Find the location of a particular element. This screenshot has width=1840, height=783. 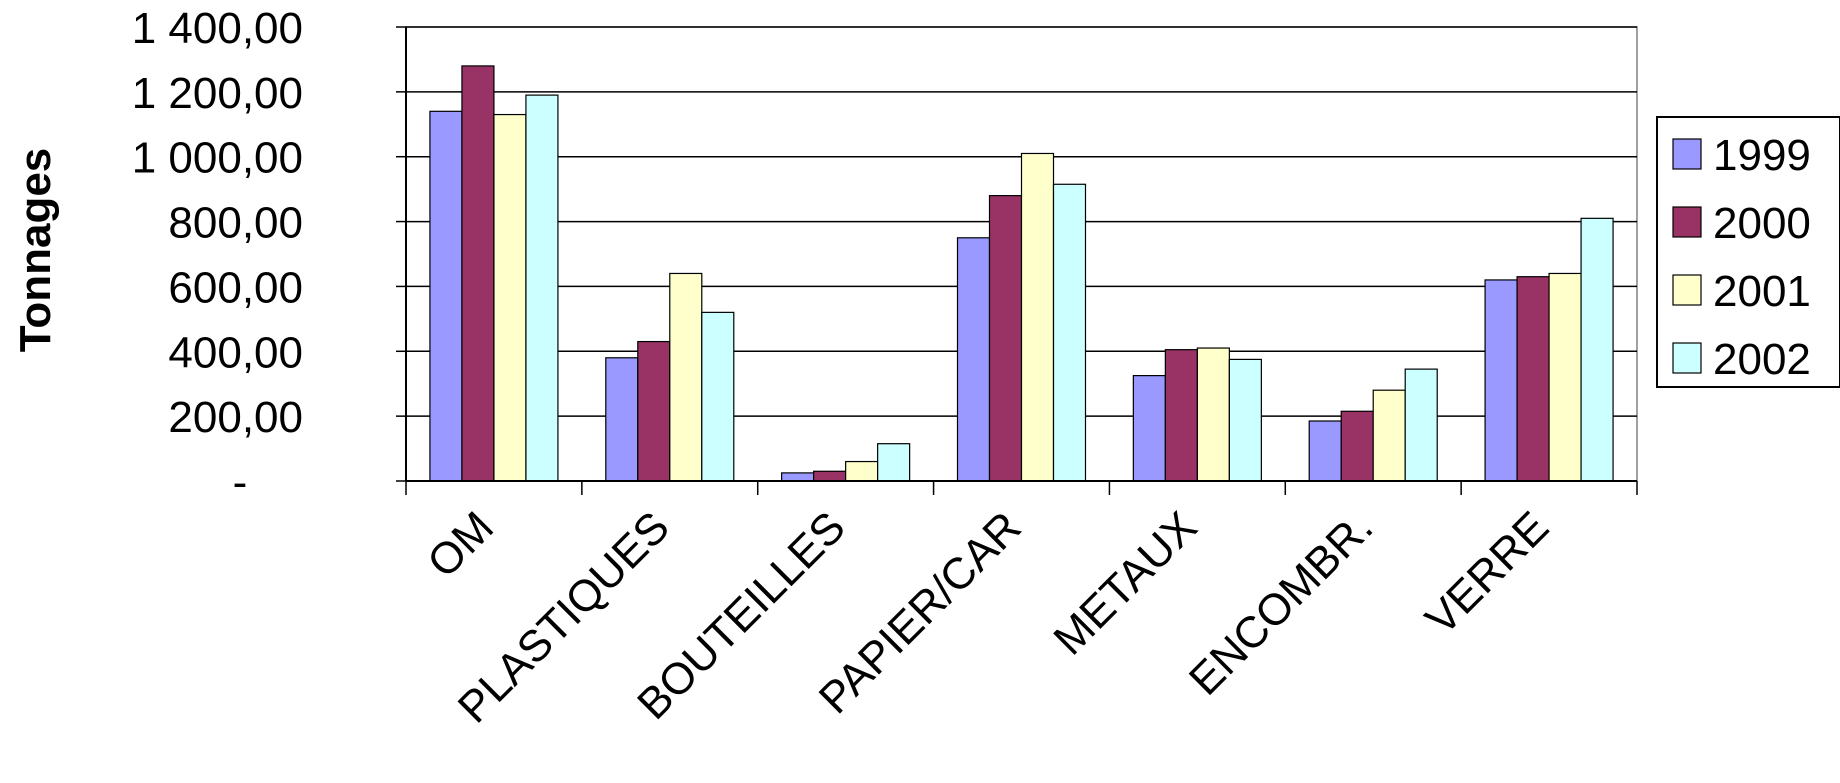

bar-2001-om is located at coordinates (510, 297).